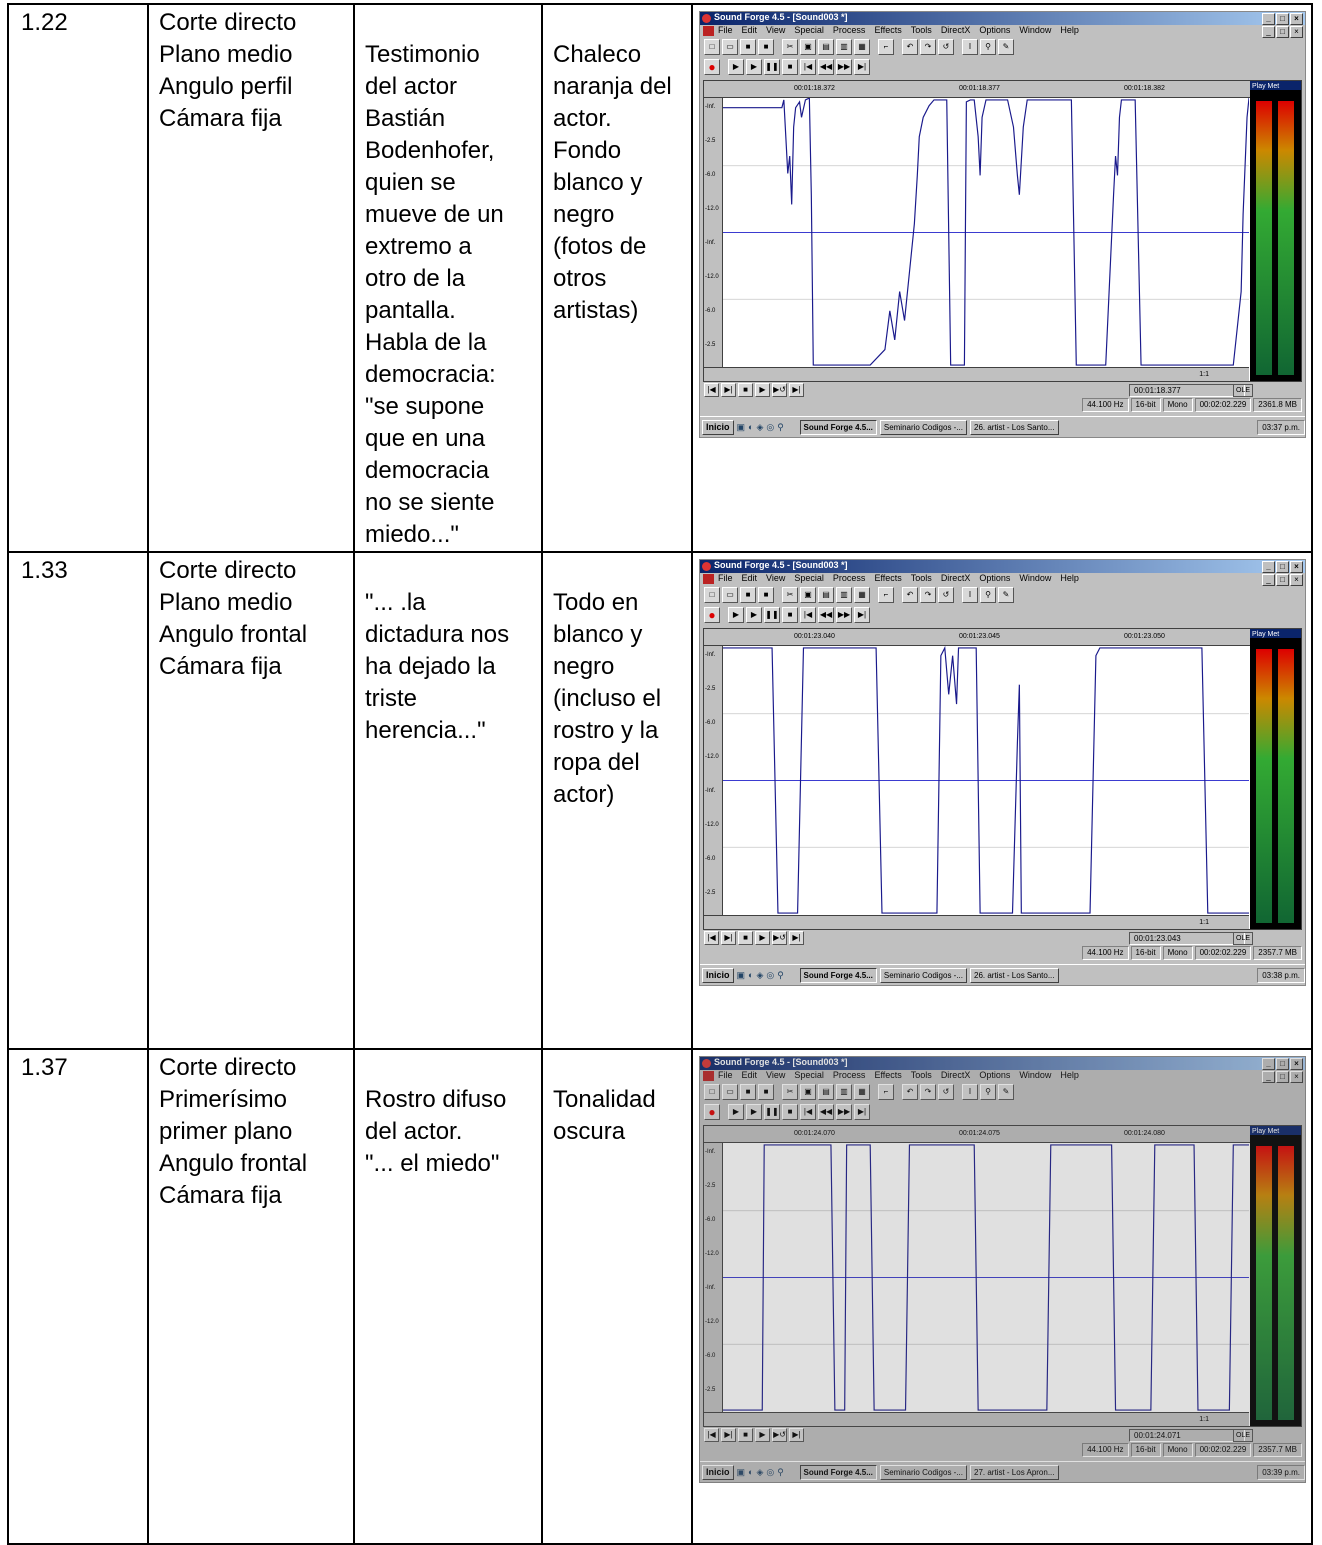 Image resolution: width=1322 pixels, height=1545 pixels. What do you see at coordinates (1002, 566) in the screenshot?
I see `window-title-bar: Sound Forge 4.5 - [Sound003 *] _ □ ×` at bounding box center [1002, 566].